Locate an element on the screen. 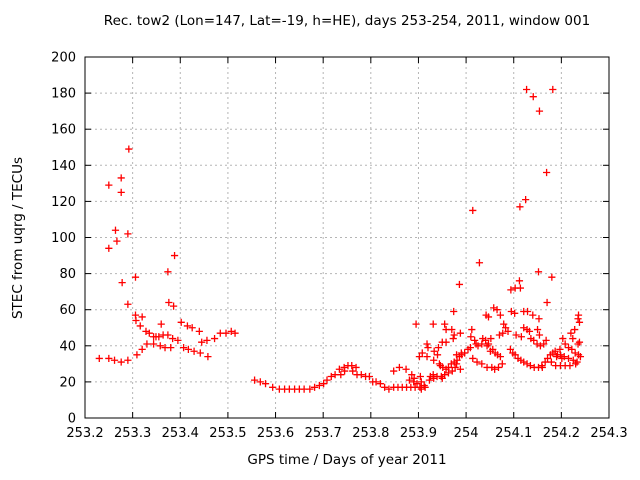  y-tick-label: 0 is located at coordinates (72, 419).